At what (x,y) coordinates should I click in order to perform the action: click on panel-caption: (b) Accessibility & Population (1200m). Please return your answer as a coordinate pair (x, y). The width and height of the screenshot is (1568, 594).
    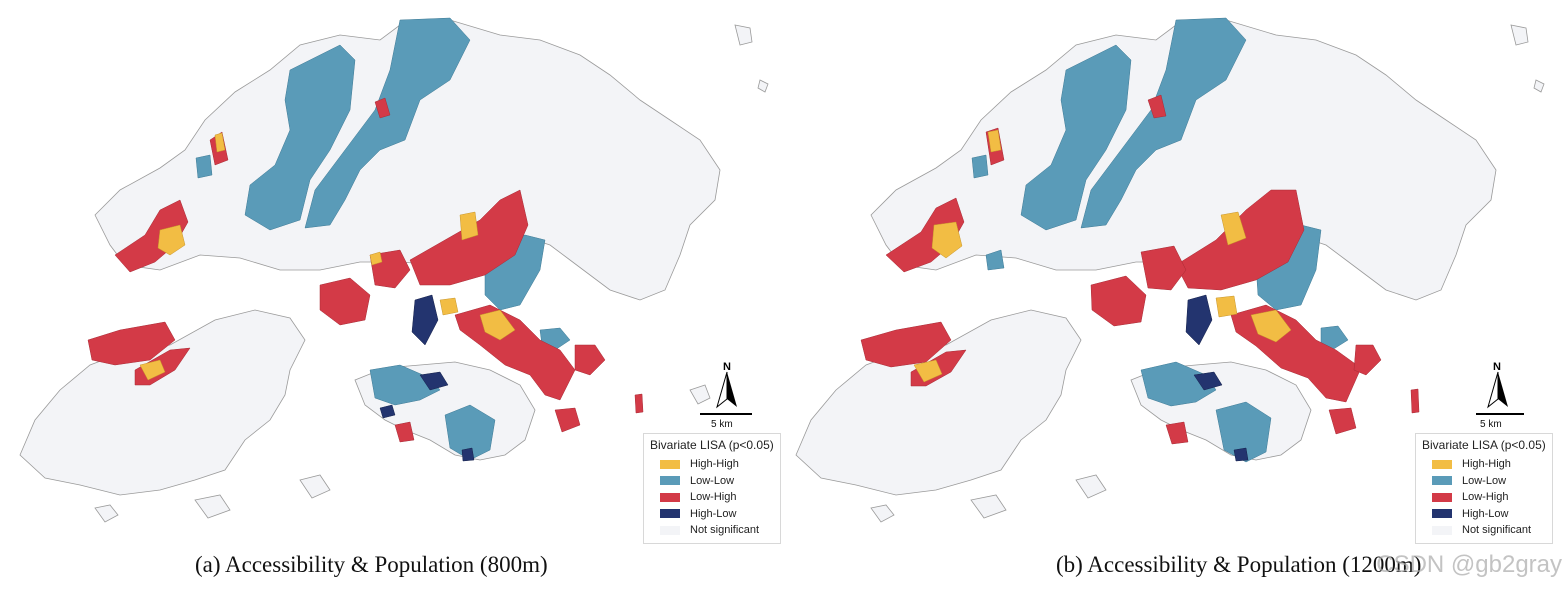
    Looking at the image, I should click on (1239, 564).